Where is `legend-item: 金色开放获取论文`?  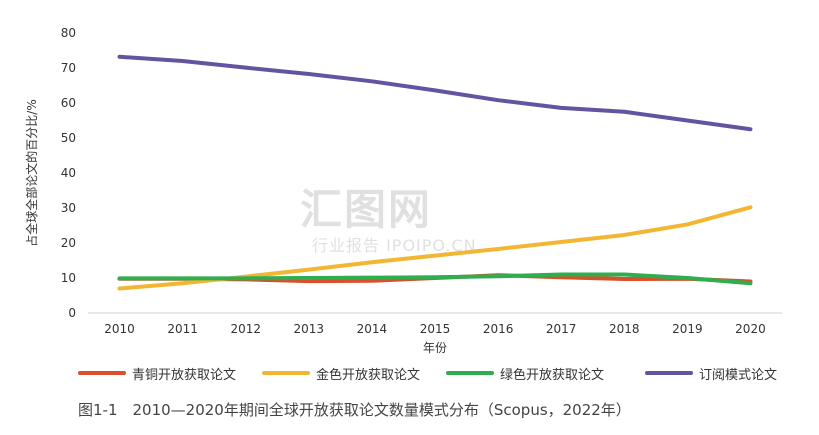
legend-item: 金色开放获取论文 is located at coordinates (341, 373).